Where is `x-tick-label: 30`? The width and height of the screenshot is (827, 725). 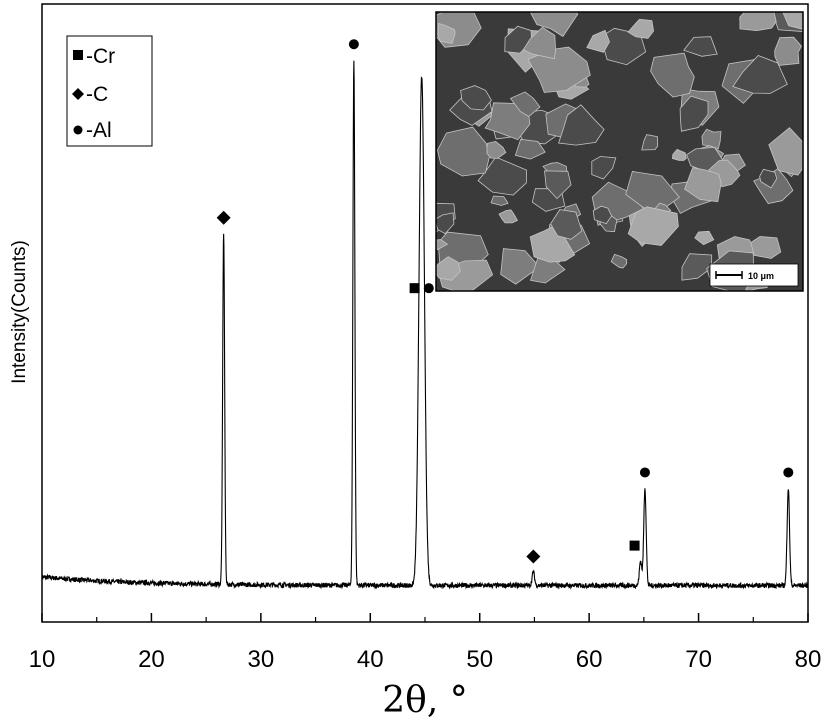 x-tick-label: 30 is located at coordinates (261, 659).